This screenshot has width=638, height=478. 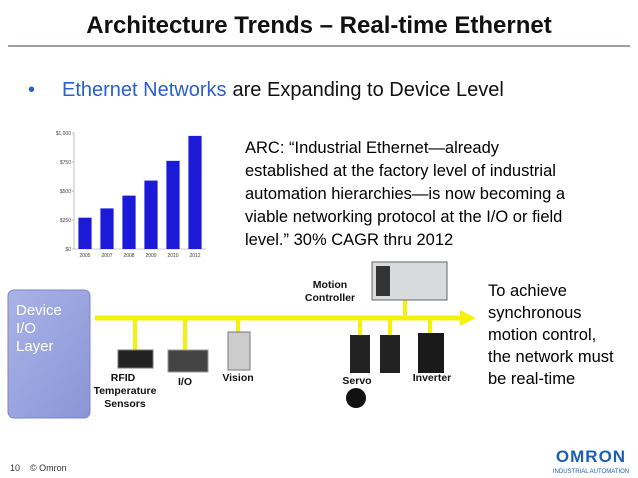 What do you see at coordinates (383, 281) in the screenshot?
I see `motion-controller-module` at bounding box center [383, 281].